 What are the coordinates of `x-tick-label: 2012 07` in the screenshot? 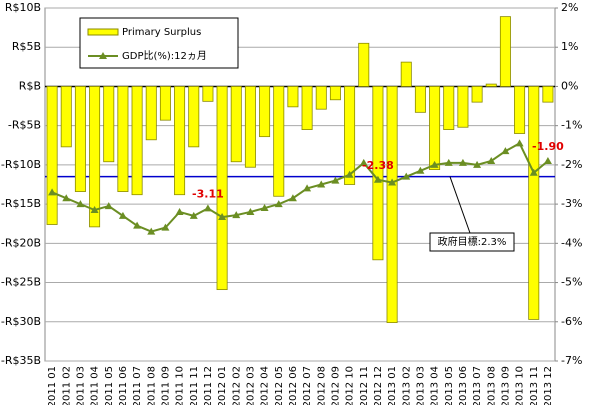 It's located at (307, 385).